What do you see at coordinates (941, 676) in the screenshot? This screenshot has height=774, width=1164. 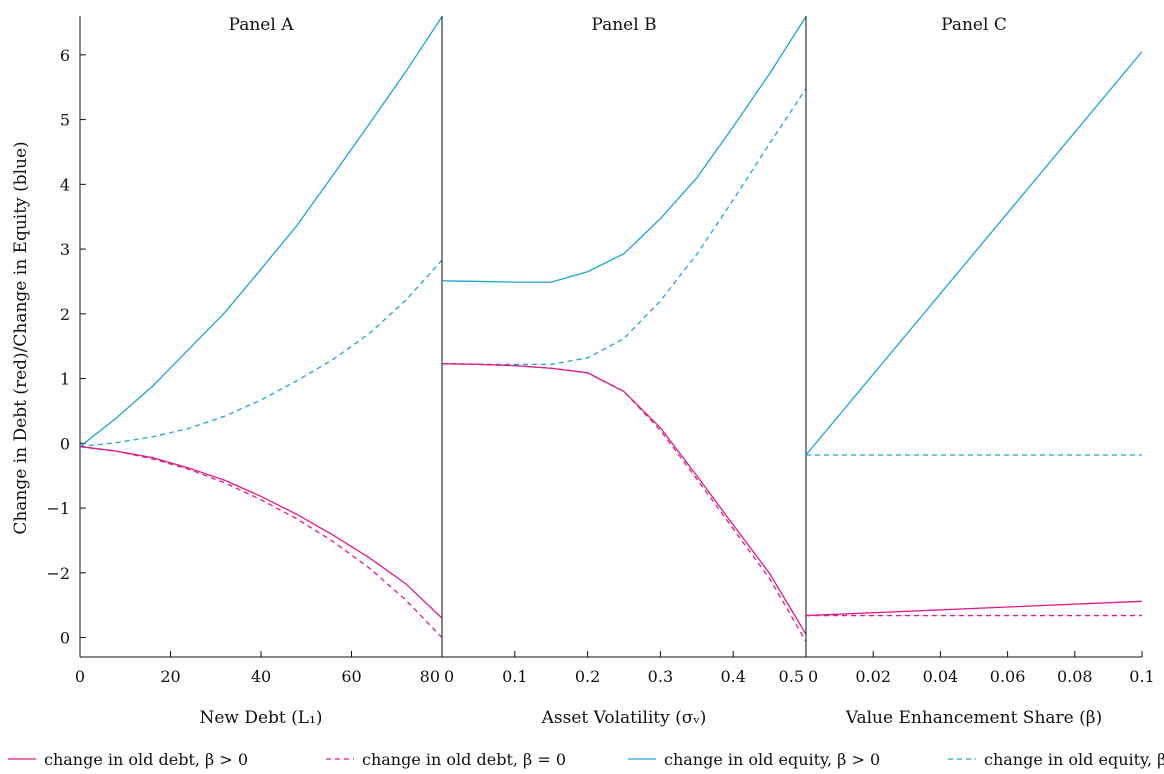 I see `x-tick-label: 0.04` at bounding box center [941, 676].